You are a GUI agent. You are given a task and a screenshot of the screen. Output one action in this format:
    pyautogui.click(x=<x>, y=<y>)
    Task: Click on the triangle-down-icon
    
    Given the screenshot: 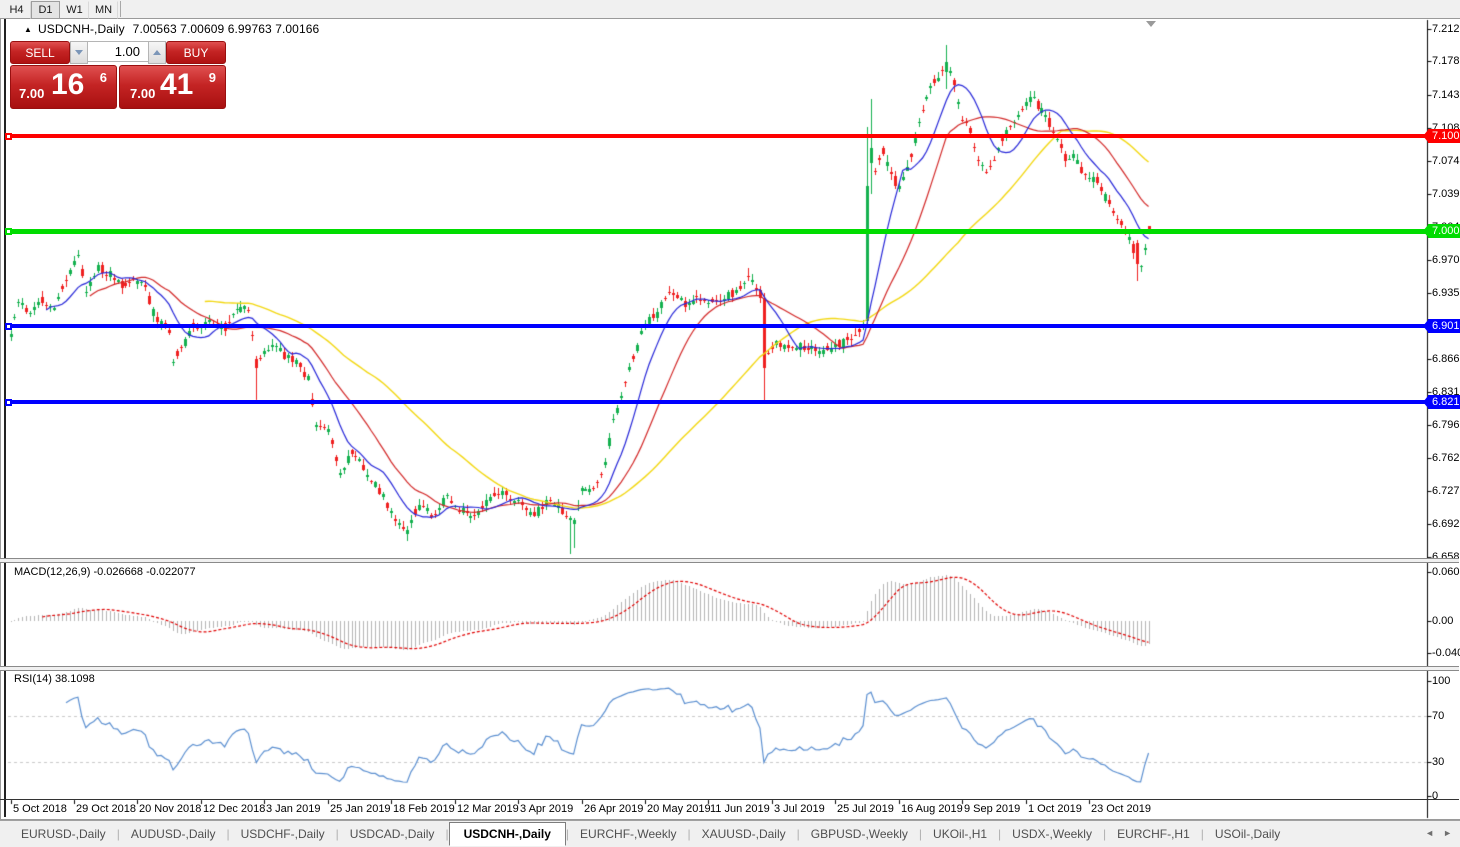 What is the action you would take?
    pyautogui.click(x=79, y=52)
    